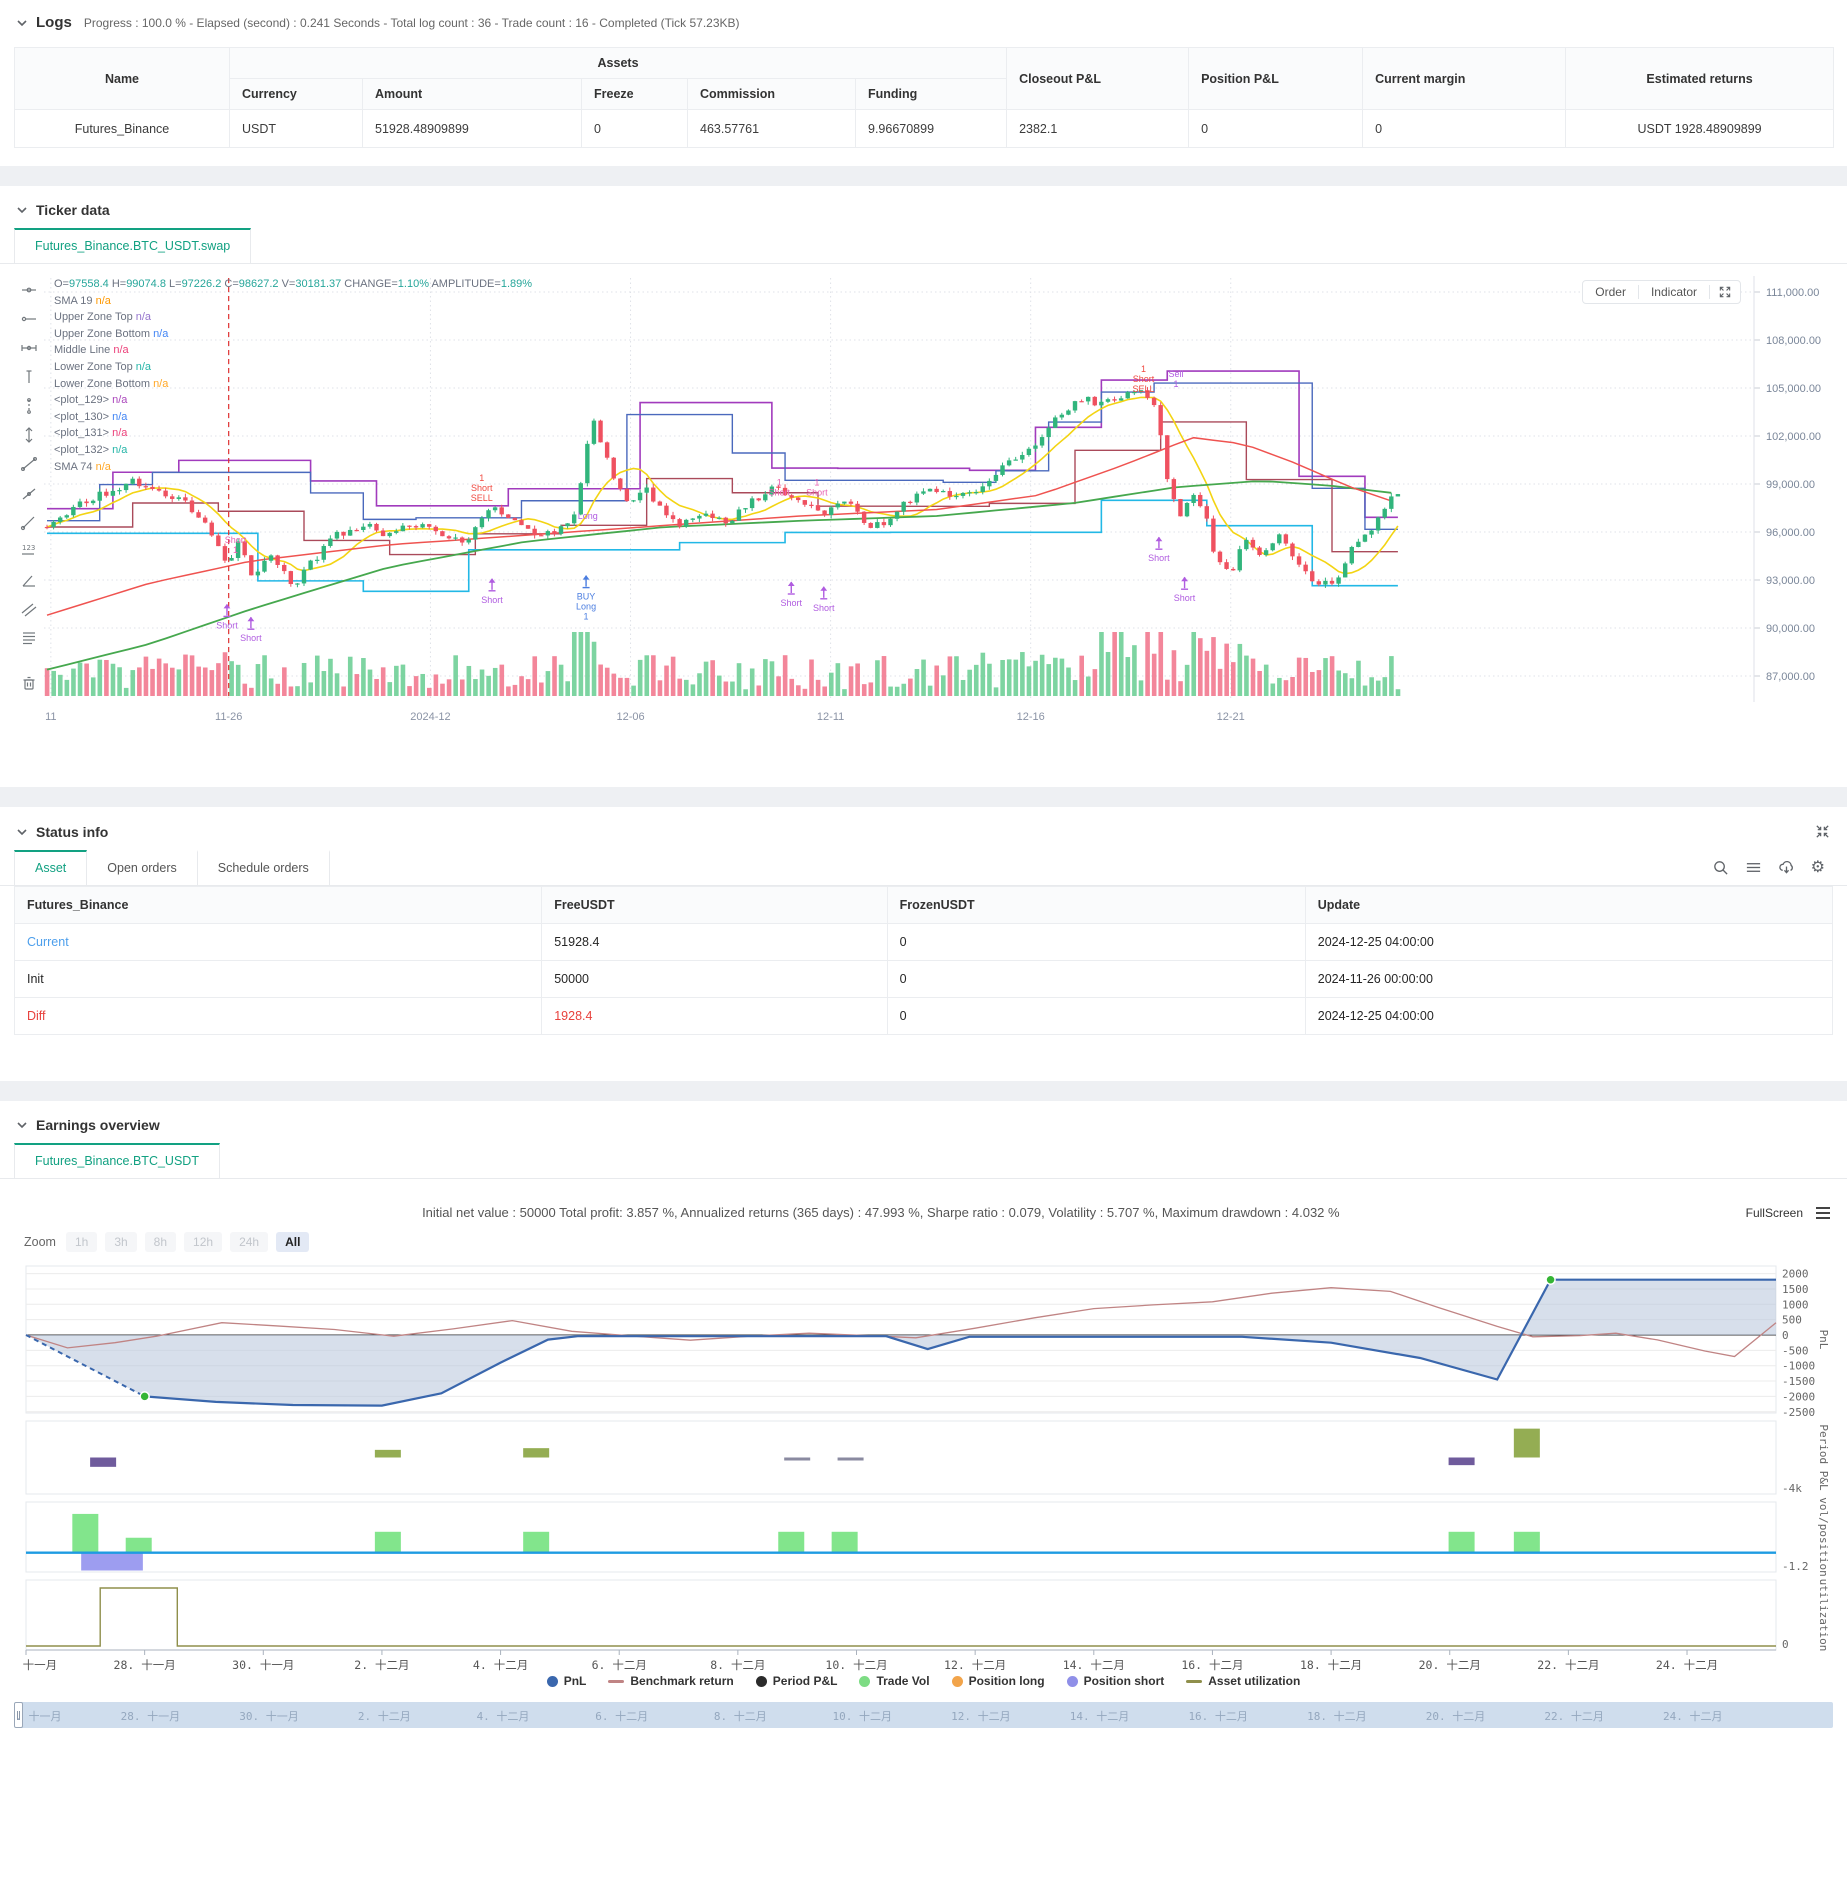  What do you see at coordinates (278, 979) in the screenshot?
I see `status-row-init-label: Init` at bounding box center [278, 979].